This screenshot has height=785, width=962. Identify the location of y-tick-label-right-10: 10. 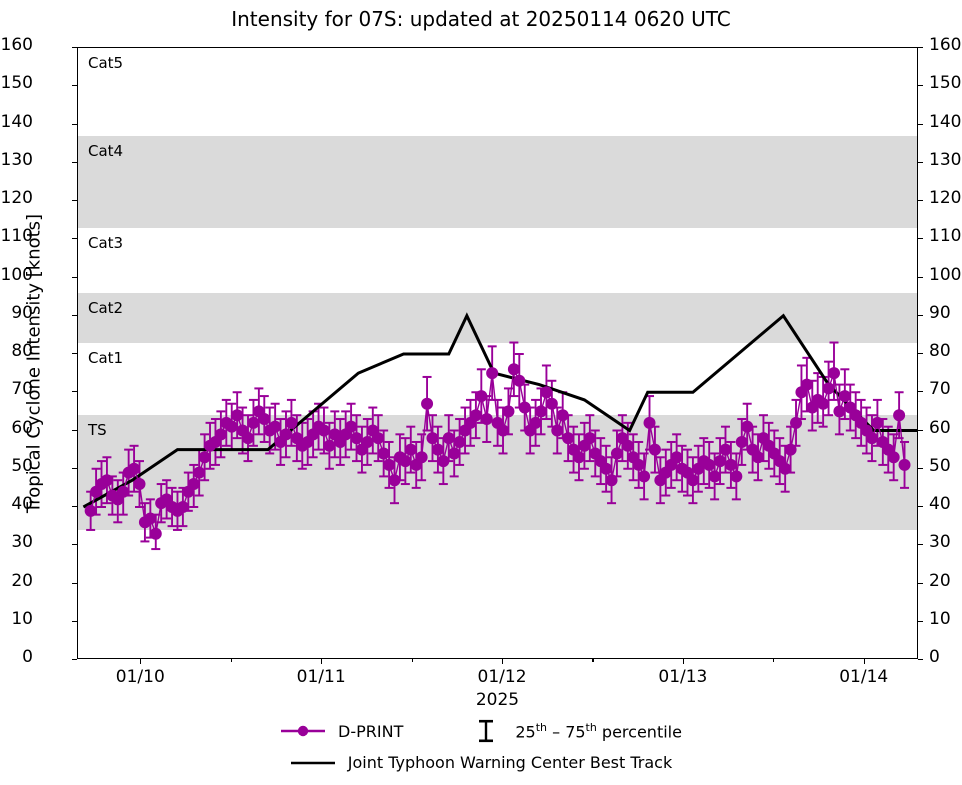
(940, 618).